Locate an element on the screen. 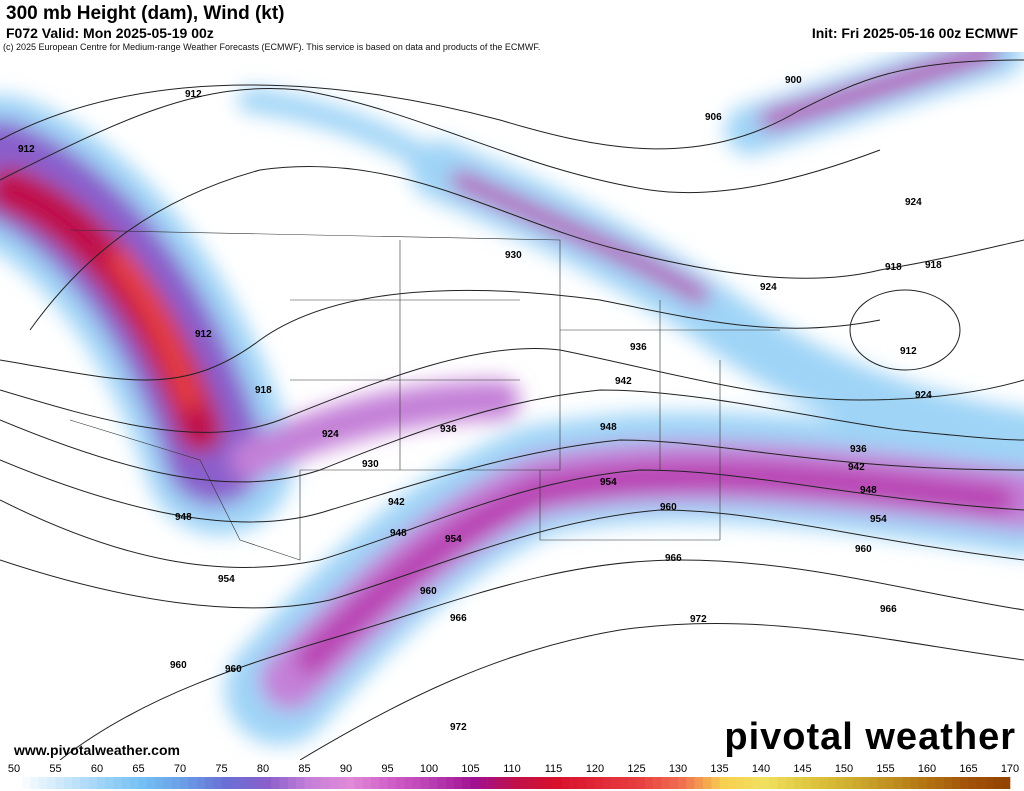  contour-label: 972 is located at coordinates (698, 619).